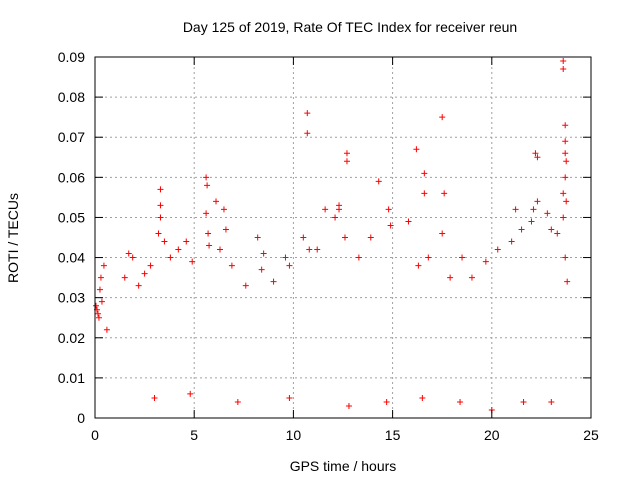 Image resolution: width=640 pixels, height=480 pixels. I want to click on y-axis-label: ROTI / TECUs, so click(13, 238).